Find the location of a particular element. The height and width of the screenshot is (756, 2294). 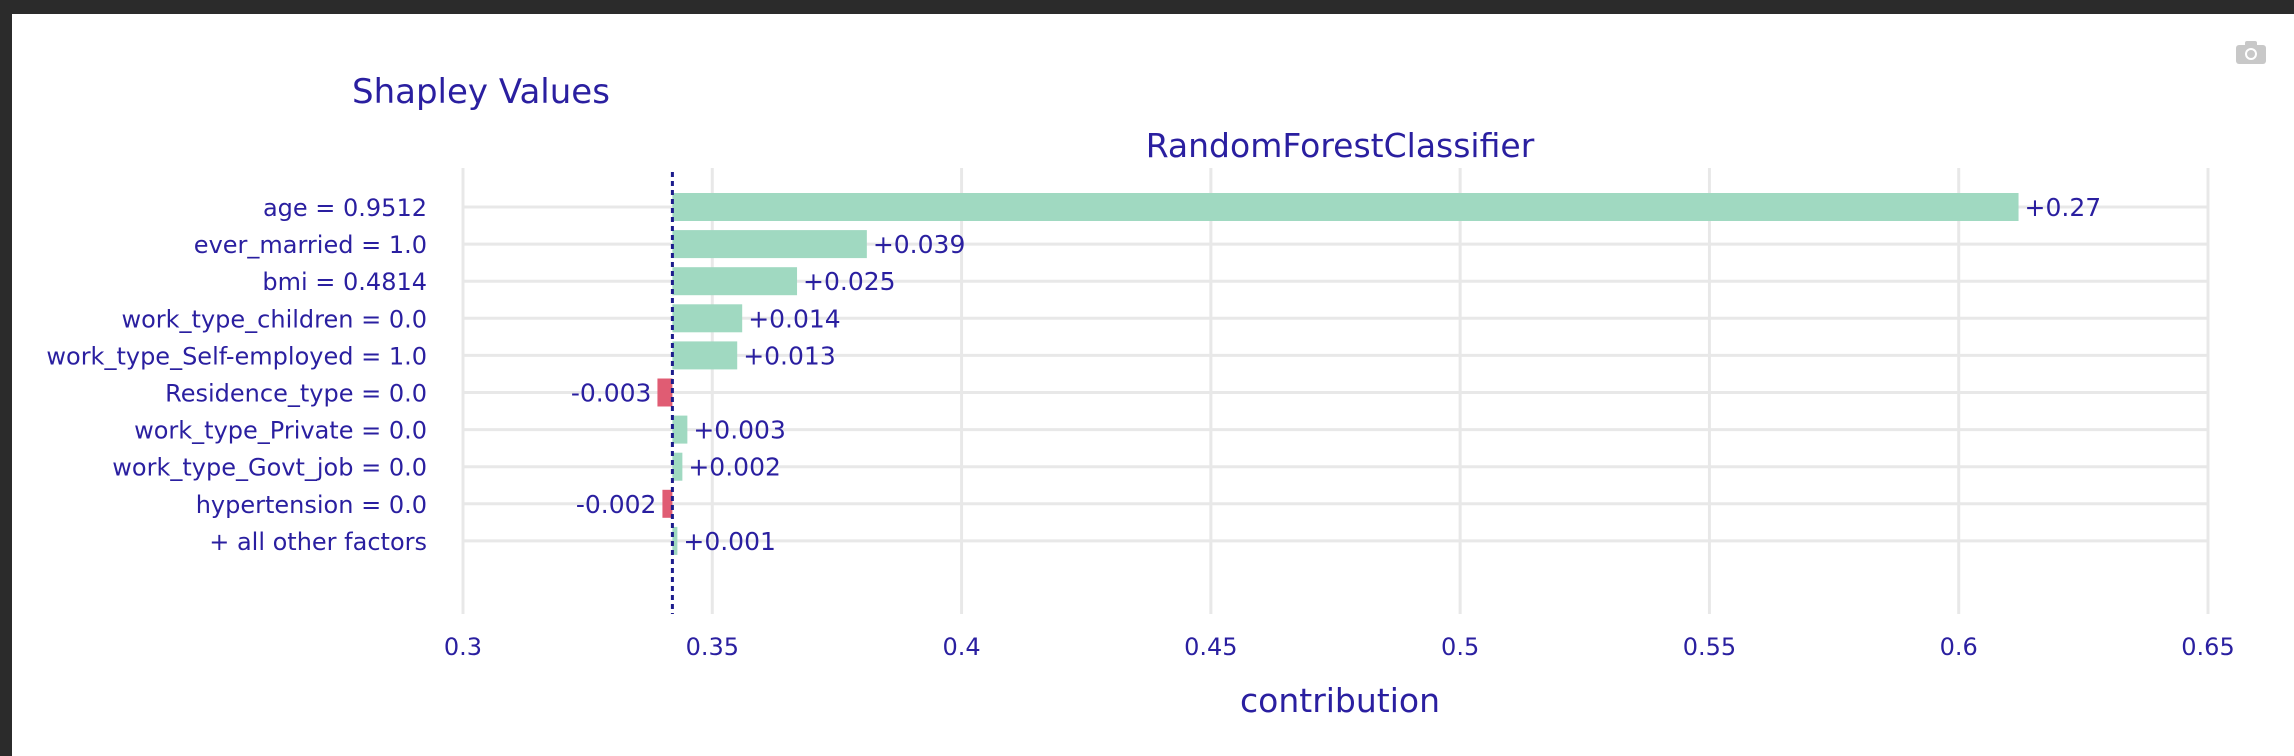

bar-value-label: +0.025 is located at coordinates (849, 281).